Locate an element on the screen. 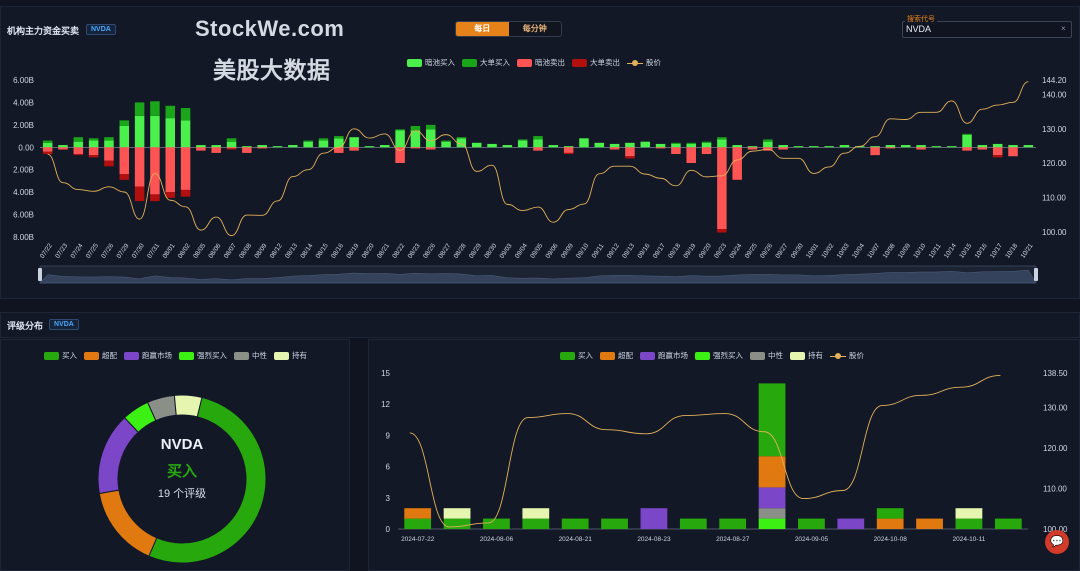 The width and height of the screenshot is (1080, 571). toggle-daily: 每日 is located at coordinates (482, 29).